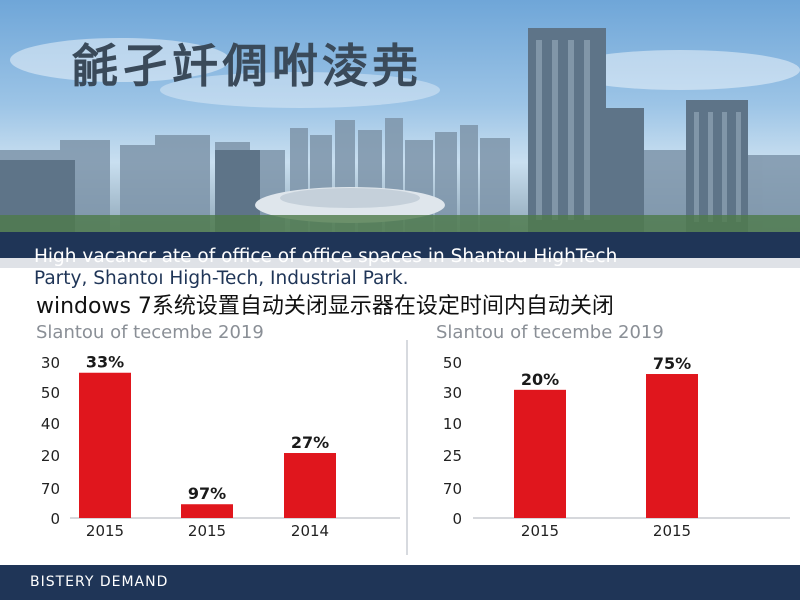 Image resolution: width=800 pixels, height=600 pixels. What do you see at coordinates (672, 363) in the screenshot?
I see `bar-data-label: 75%` at bounding box center [672, 363].